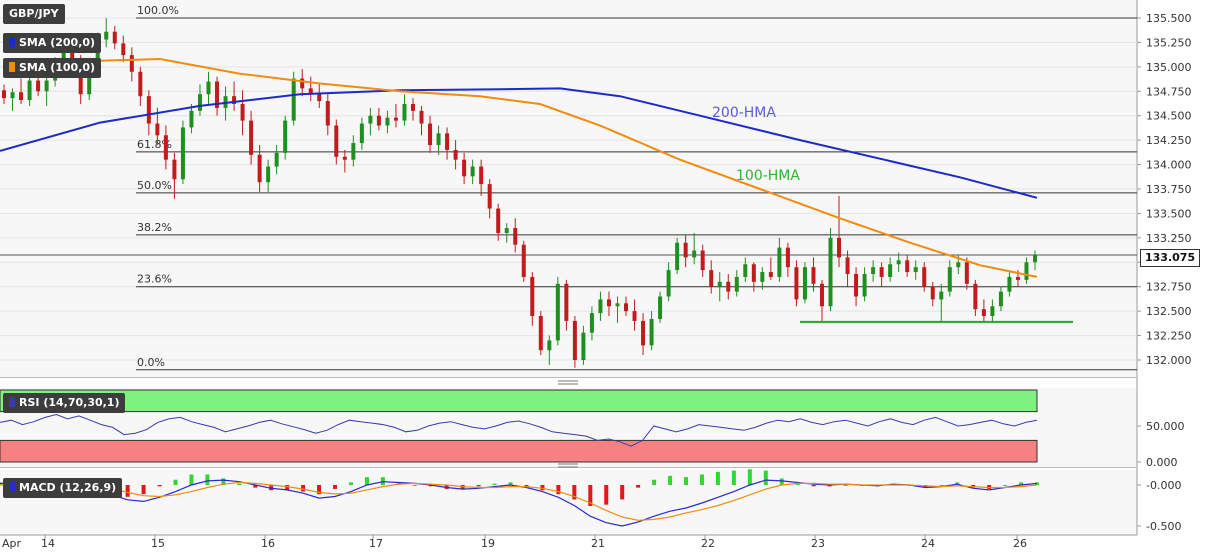 The height and width of the screenshot is (555, 1207). What do you see at coordinates (1169, 165) in the screenshot?
I see `y-tick-label: 134.000` at bounding box center [1169, 165].